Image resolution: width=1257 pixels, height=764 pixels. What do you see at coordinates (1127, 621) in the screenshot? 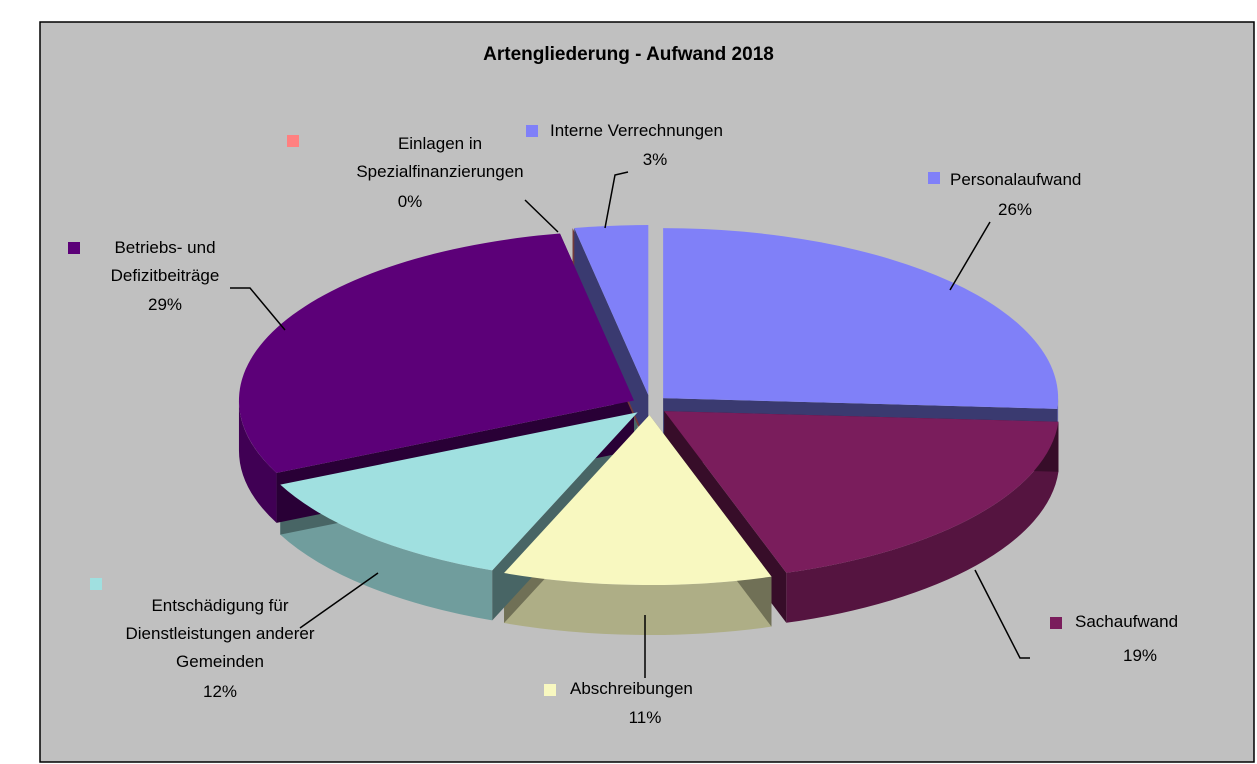
I see `slice-label: Sachaufwand` at bounding box center [1127, 621].